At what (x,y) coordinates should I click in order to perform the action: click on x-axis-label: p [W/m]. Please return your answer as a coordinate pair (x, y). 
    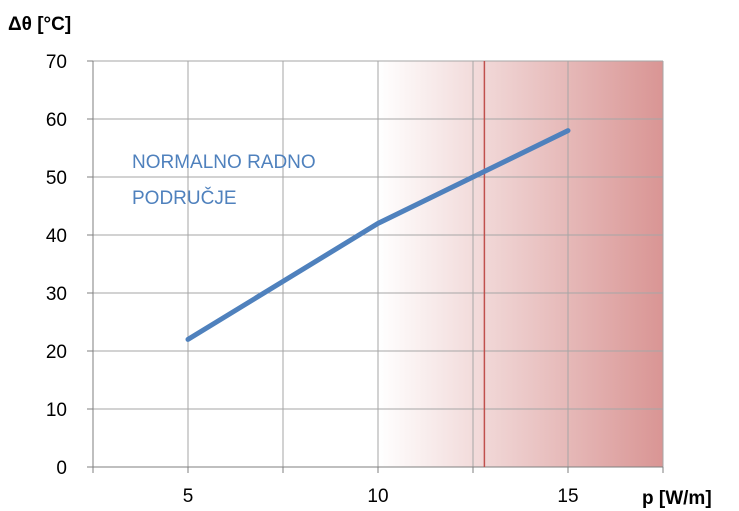
    Looking at the image, I should click on (677, 498).